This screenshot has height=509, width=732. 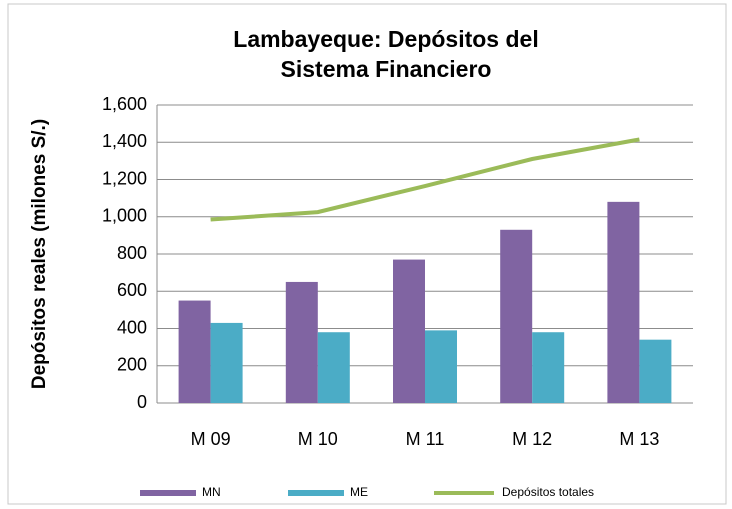 I want to click on y-axis-label: Depósitos reales (milones S/.), so click(x=39, y=254).